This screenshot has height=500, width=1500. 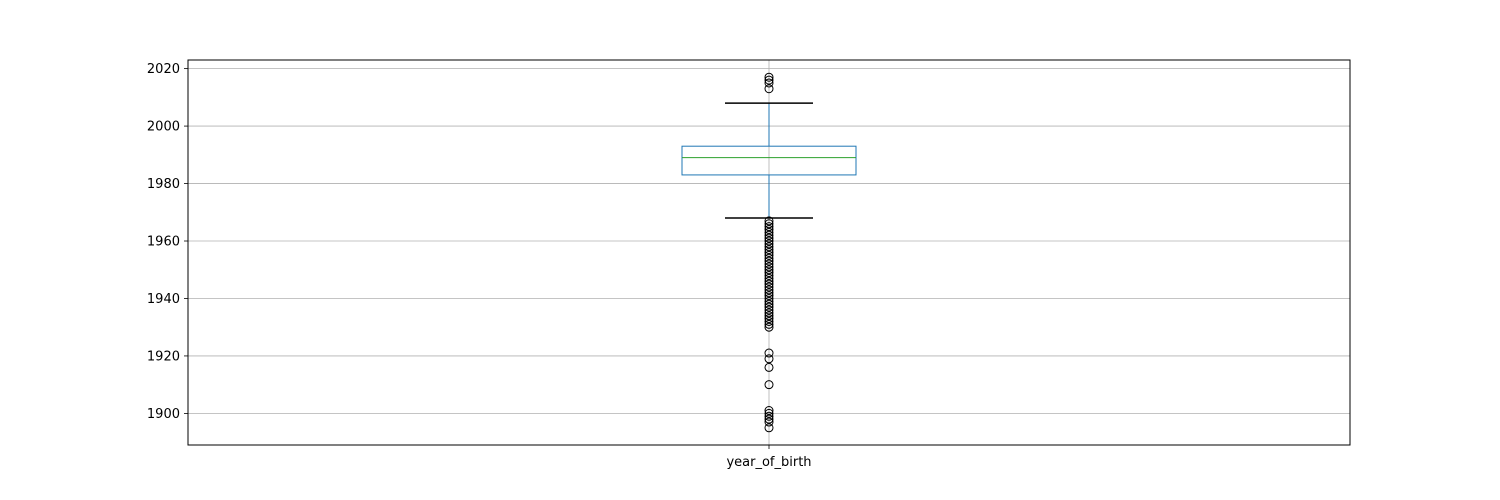 I want to click on y-axis-ticks: 1900 1920 1940 1960 1980 2000 2020, so click(x=167, y=242).